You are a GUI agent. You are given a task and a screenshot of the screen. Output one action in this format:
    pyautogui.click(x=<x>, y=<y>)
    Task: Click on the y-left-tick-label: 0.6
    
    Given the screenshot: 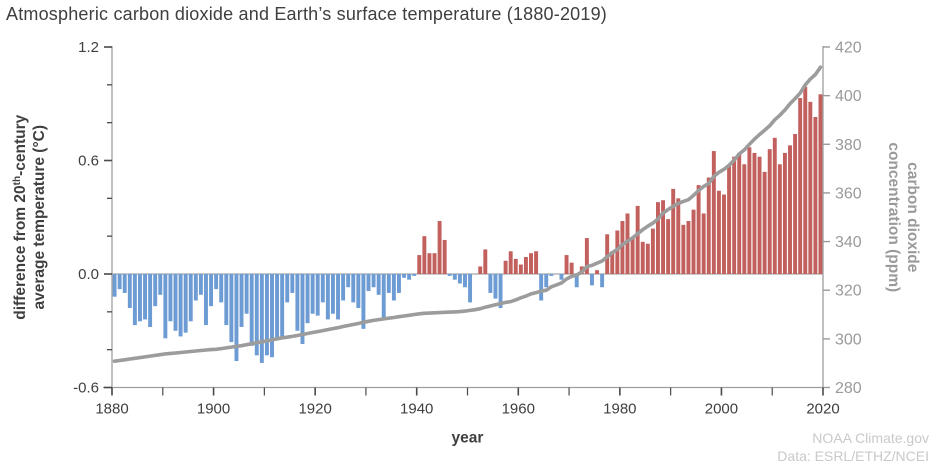 What is the action you would take?
    pyautogui.click(x=88, y=161)
    